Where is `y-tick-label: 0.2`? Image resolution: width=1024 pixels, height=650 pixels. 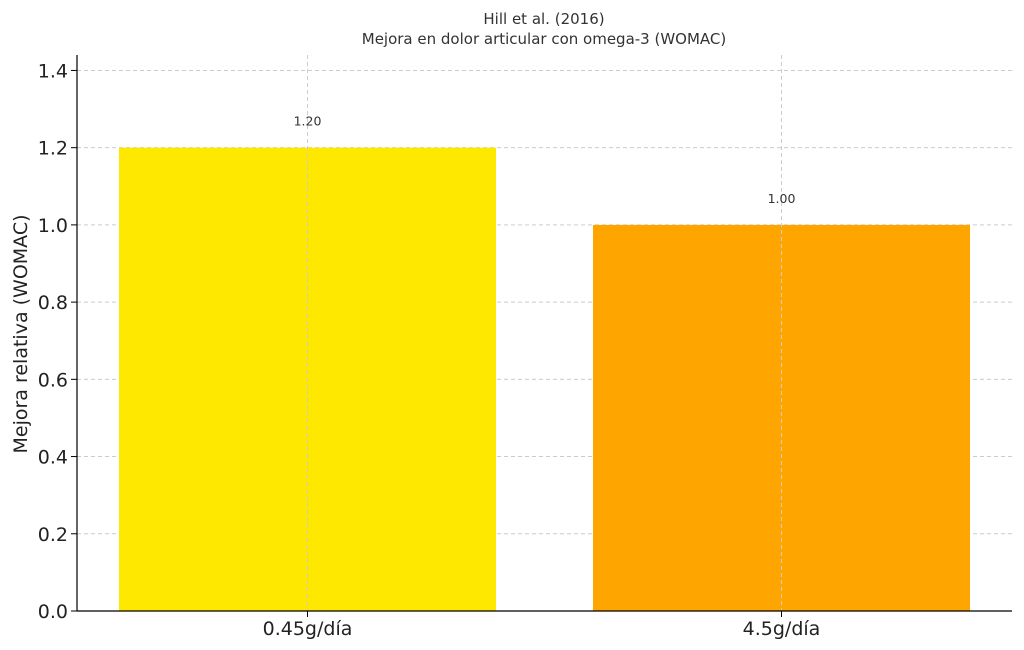
y-tick-label: 0.2 is located at coordinates (53, 535).